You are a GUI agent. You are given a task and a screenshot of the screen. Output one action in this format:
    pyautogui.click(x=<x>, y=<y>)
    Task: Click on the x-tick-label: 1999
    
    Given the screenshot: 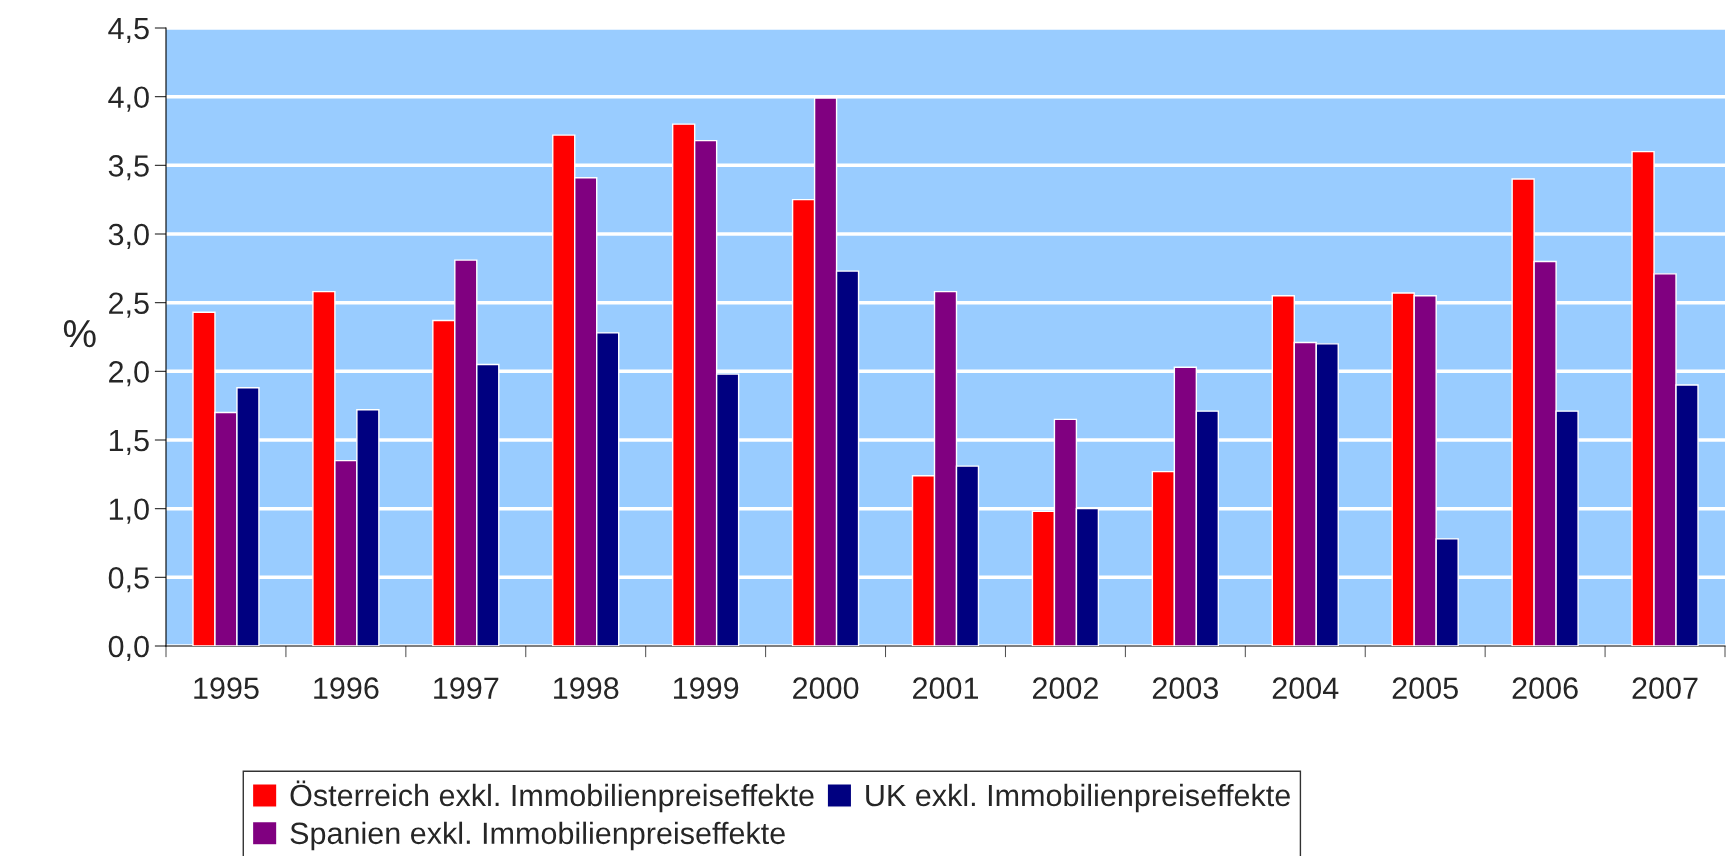 What is the action you would take?
    pyautogui.click(x=706, y=688)
    